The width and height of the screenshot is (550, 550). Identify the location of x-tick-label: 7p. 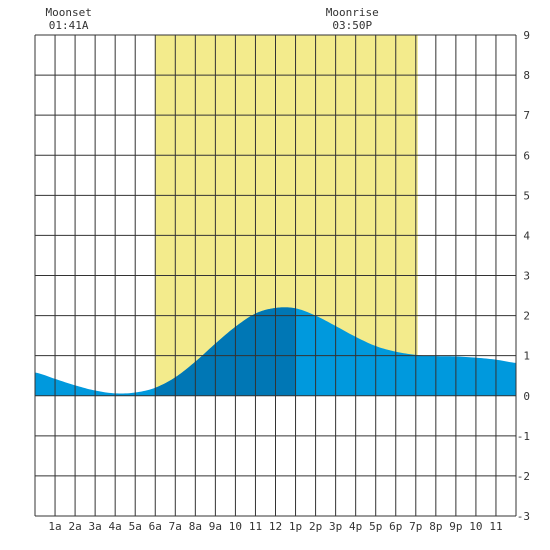
(415, 526).